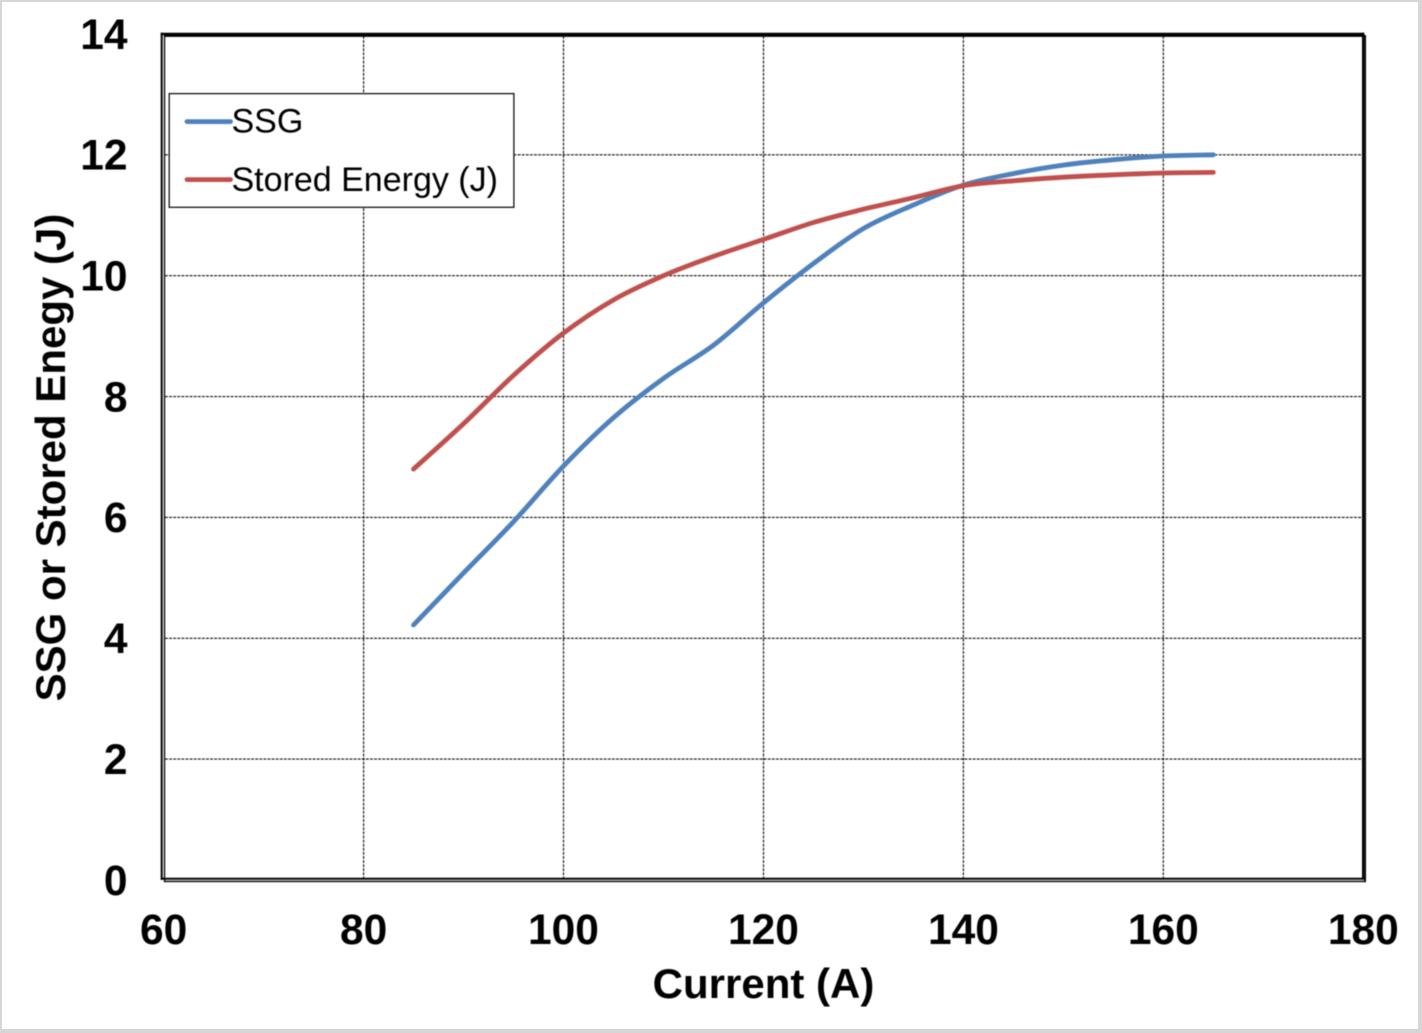 Image resolution: width=1422 pixels, height=1033 pixels. What do you see at coordinates (103, 276) in the screenshot?
I see `svg-text: 10` at bounding box center [103, 276].